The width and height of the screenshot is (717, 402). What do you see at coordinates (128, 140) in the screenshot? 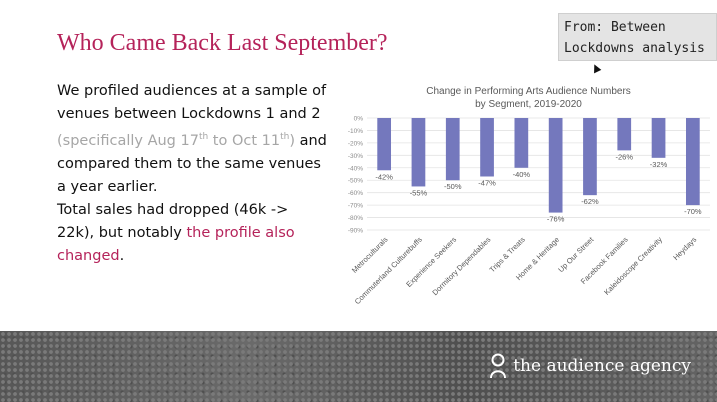
I see `aside-open: (specifically Aug 17` at bounding box center [128, 140].